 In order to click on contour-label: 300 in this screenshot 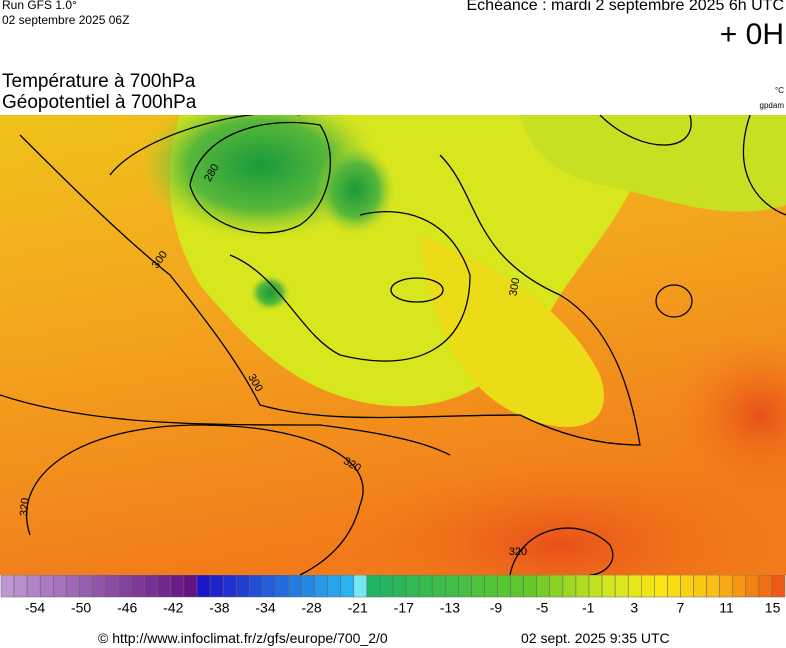, I will do `click(514, 287)`.